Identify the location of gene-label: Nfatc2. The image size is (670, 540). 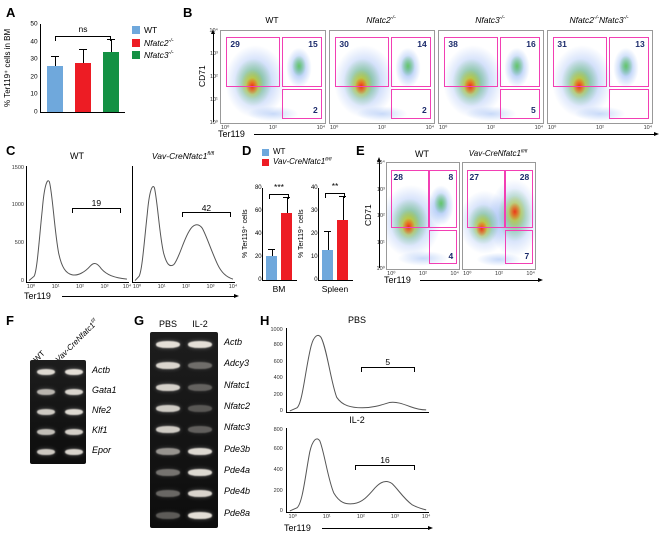
(237, 406).